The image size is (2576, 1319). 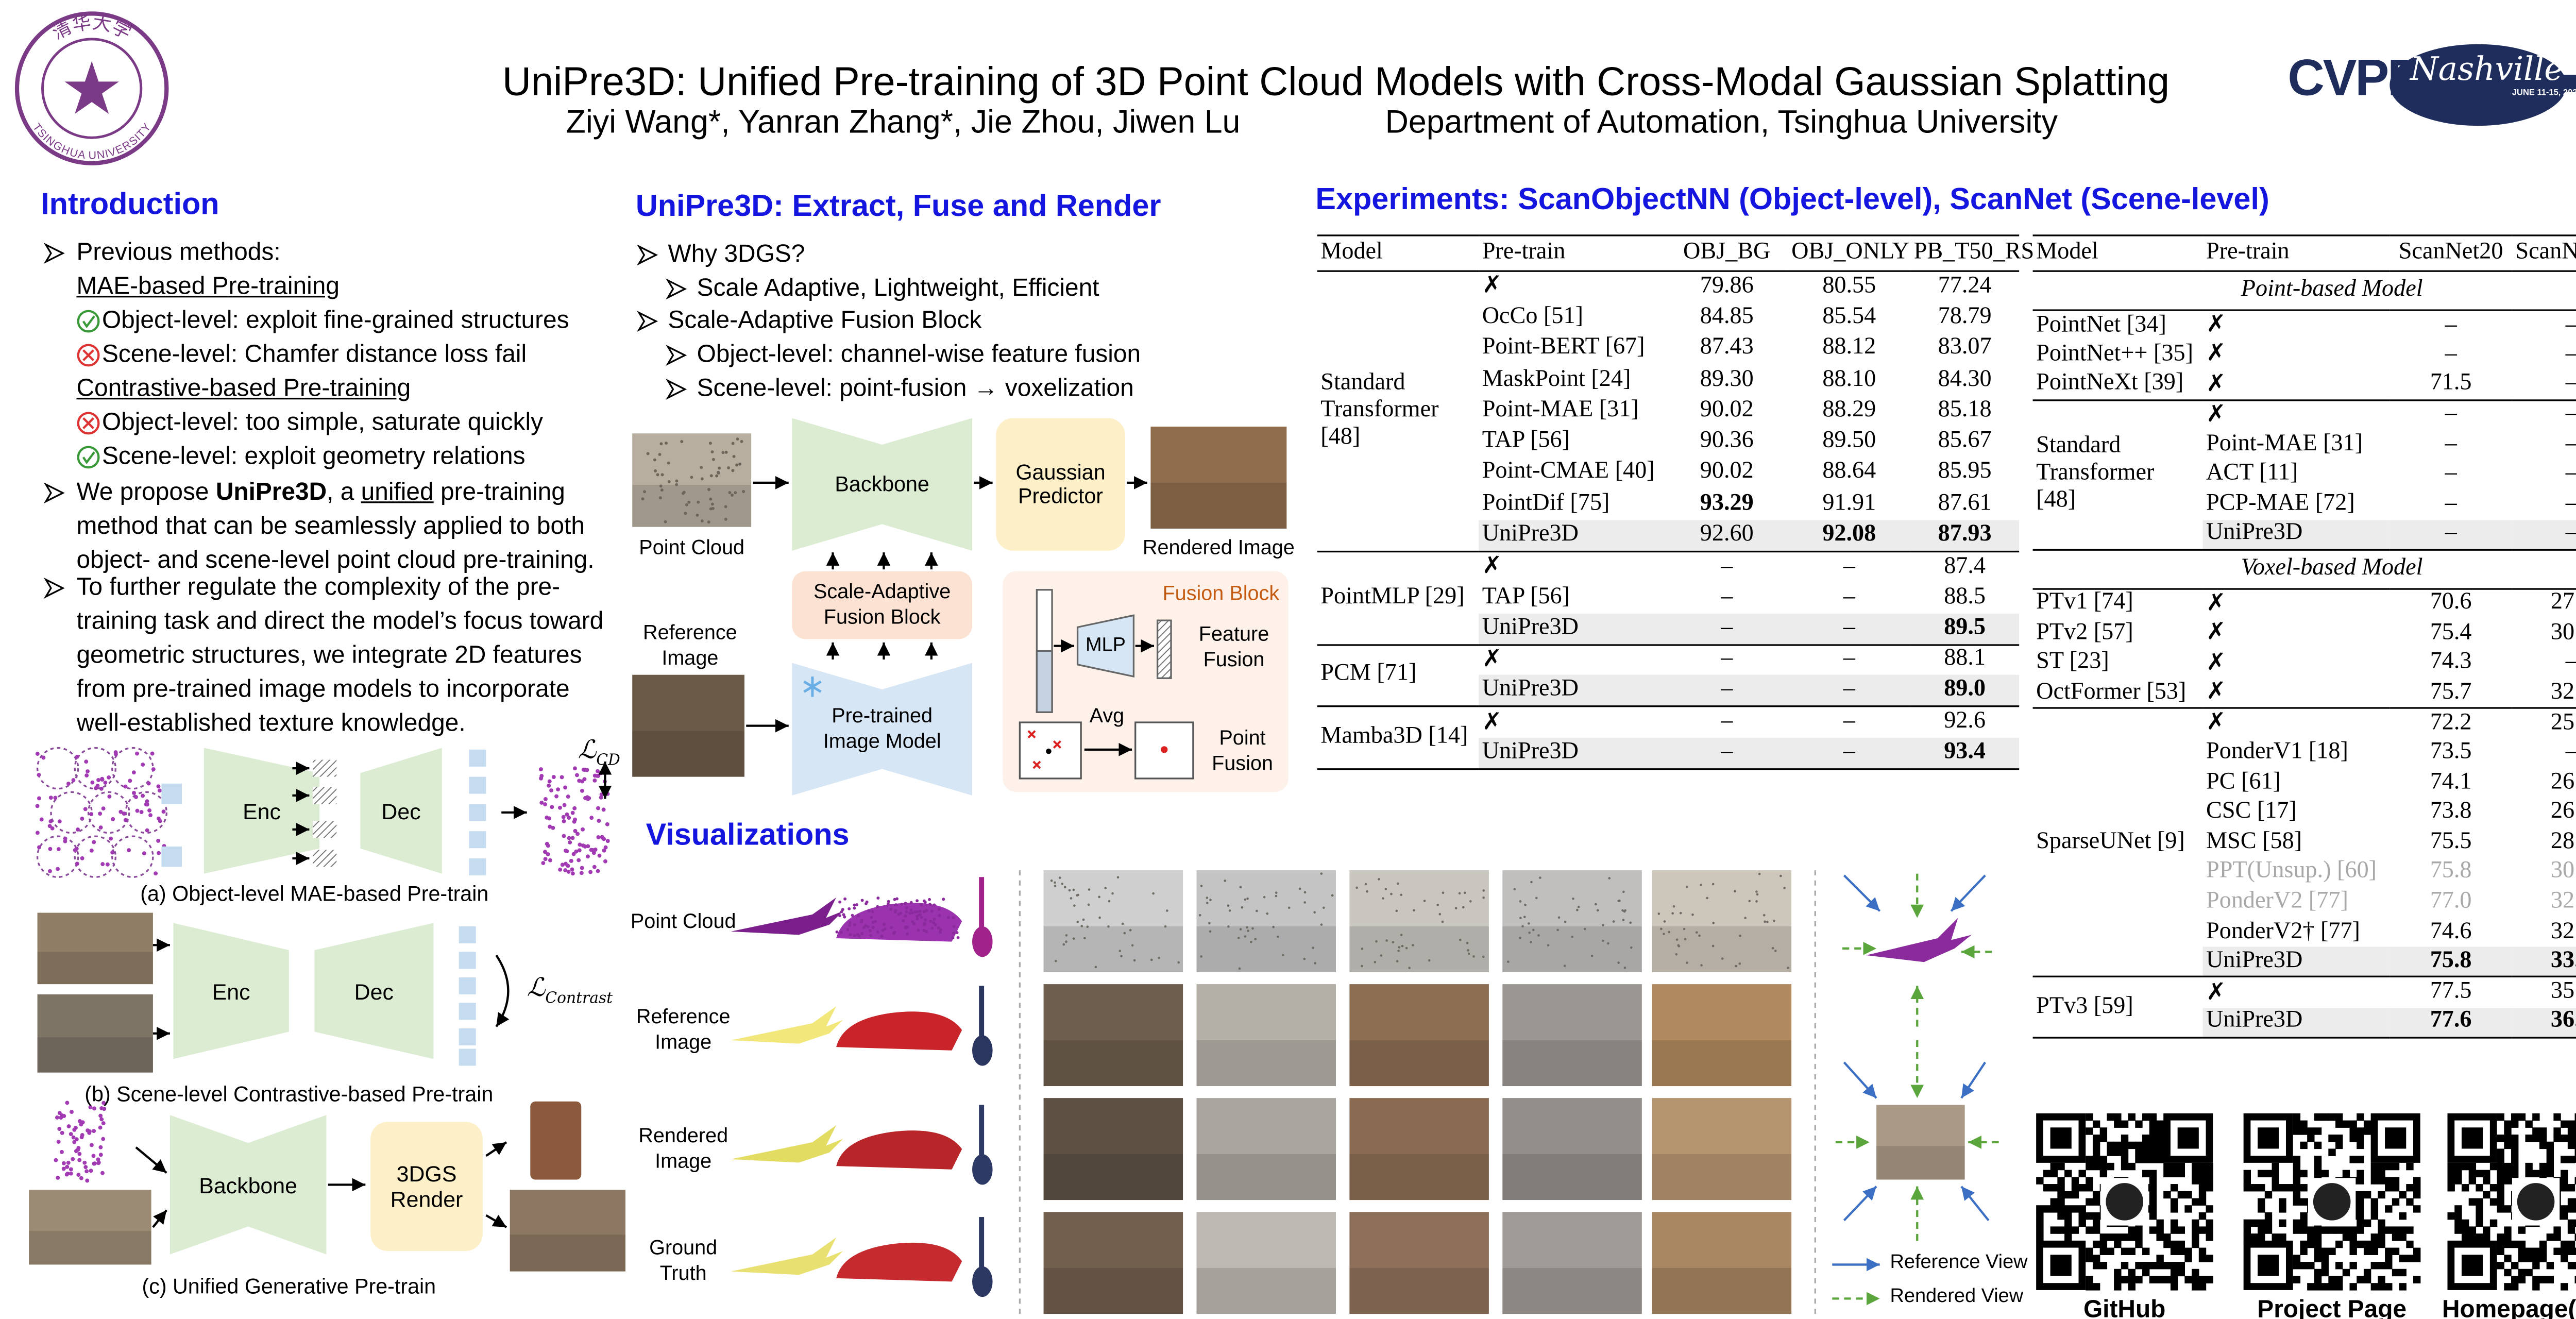 What do you see at coordinates (1727, 503) in the screenshot?
I see `value-cell: 93.29` at bounding box center [1727, 503].